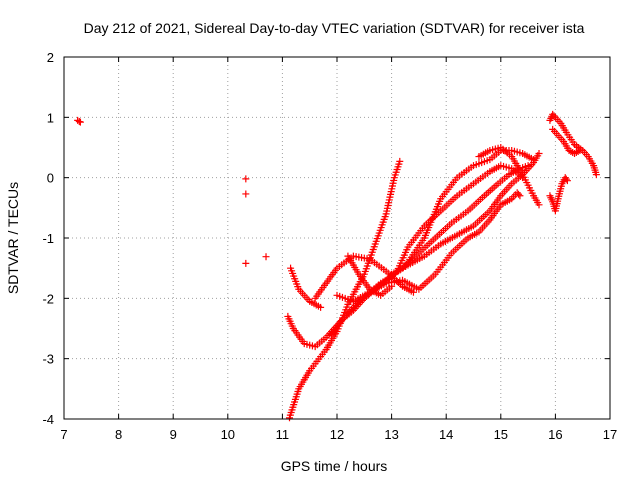 Image resolution: width=640 pixels, height=480 pixels. What do you see at coordinates (334, 466) in the screenshot?
I see `x-axis-label: GPS time / hours` at bounding box center [334, 466].